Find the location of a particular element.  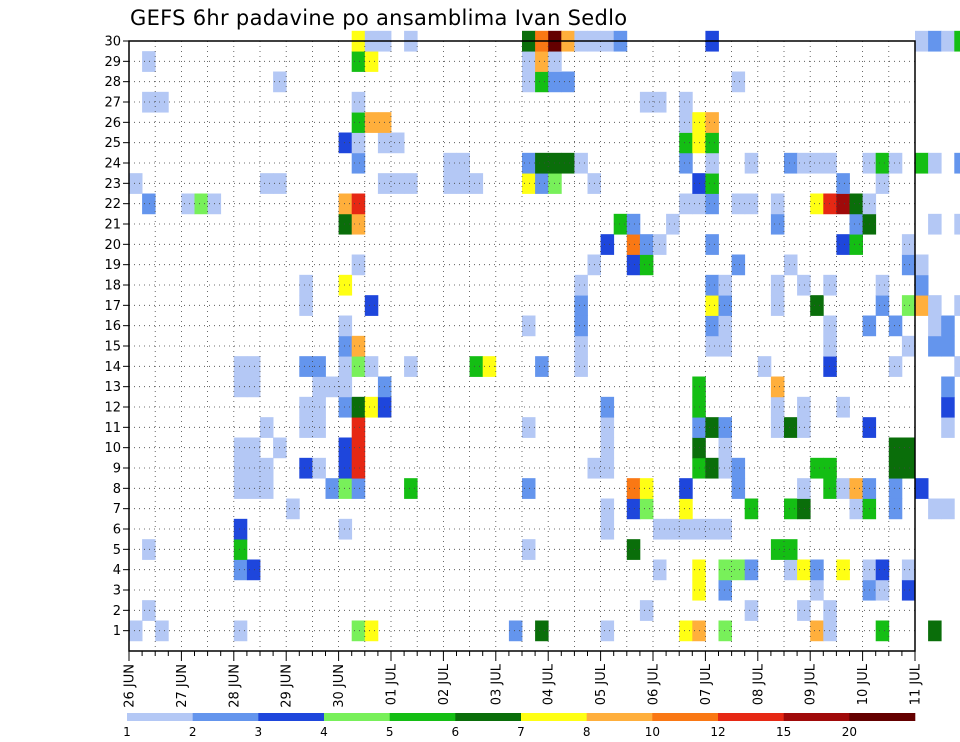

colorbar-label: 3 is located at coordinates (259, 732).